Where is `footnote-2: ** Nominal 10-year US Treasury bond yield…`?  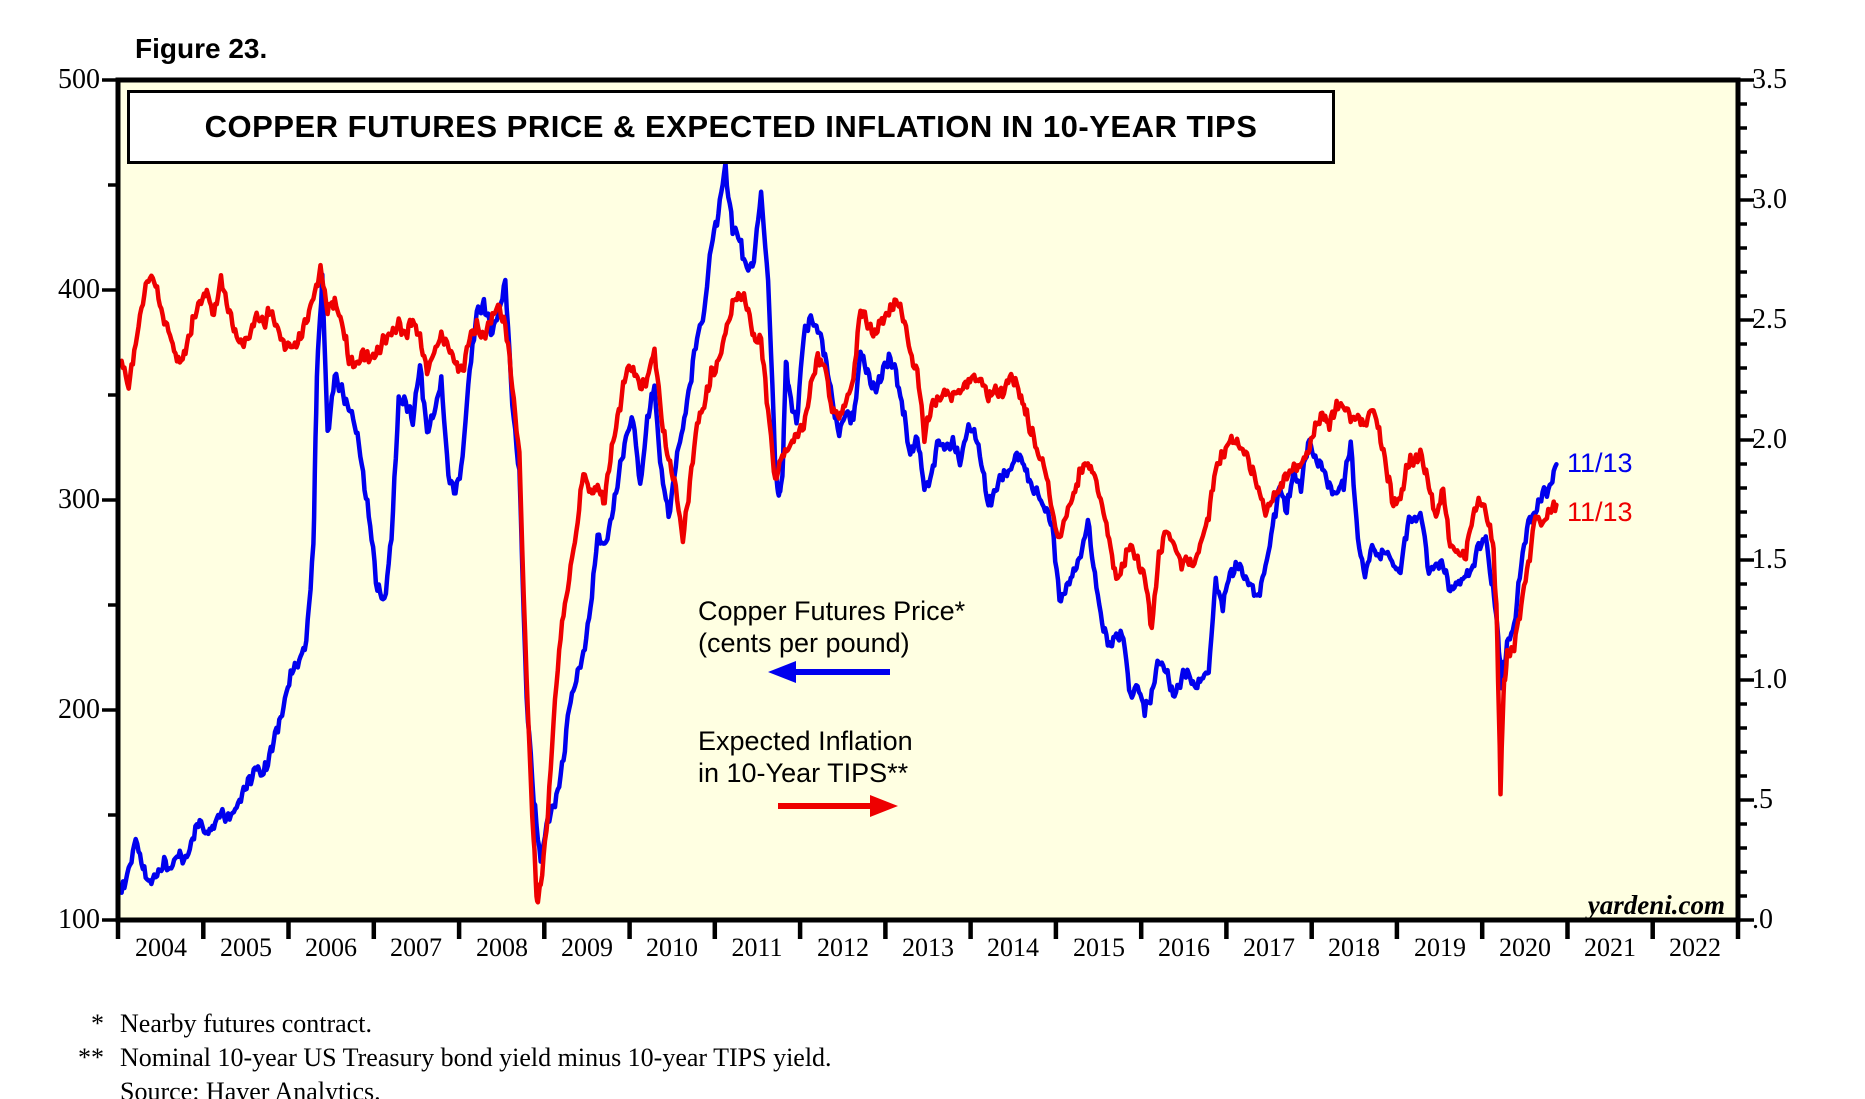
footnote-2: ** Nominal 10-year US Treasury bond yield… is located at coordinates (448, 1058).